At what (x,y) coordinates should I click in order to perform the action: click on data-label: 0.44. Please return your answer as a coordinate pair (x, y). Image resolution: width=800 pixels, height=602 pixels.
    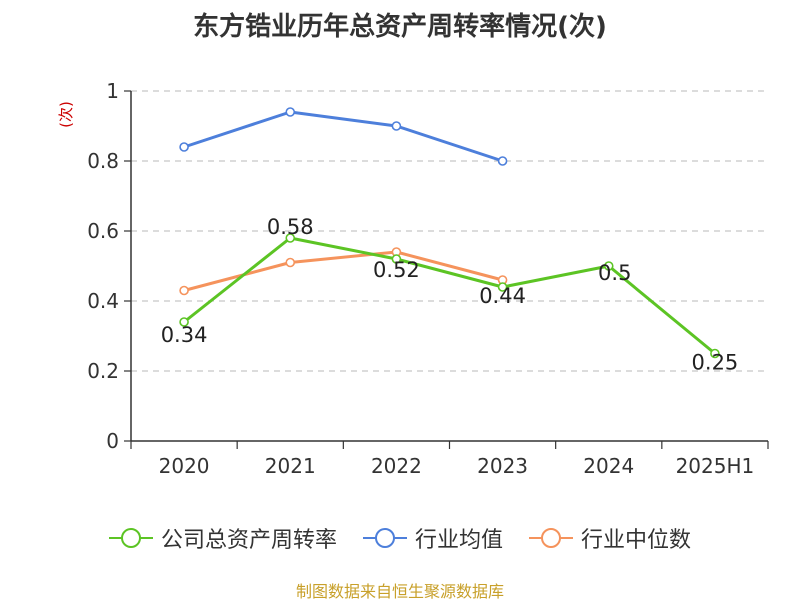
    Looking at the image, I should click on (502, 296).